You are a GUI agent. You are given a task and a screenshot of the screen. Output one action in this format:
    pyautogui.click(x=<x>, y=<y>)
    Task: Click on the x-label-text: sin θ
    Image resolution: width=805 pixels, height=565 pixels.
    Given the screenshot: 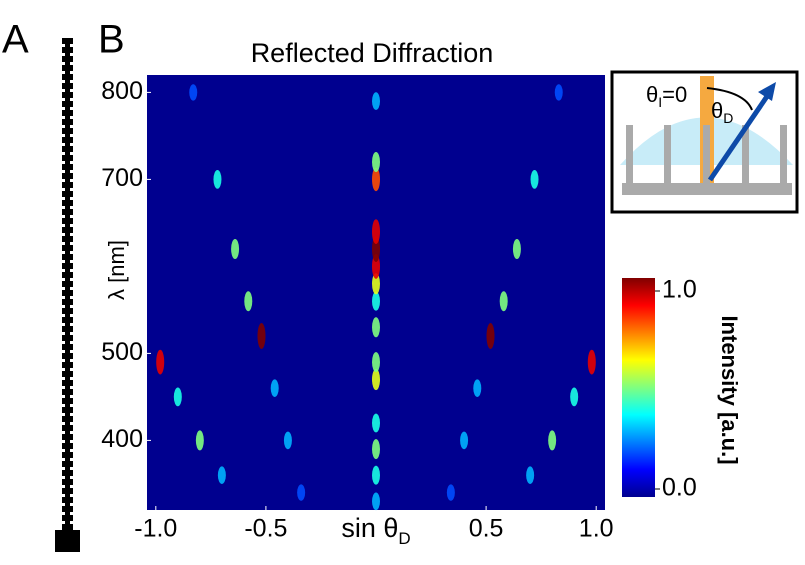 What is the action you would take?
    pyautogui.click(x=369, y=528)
    